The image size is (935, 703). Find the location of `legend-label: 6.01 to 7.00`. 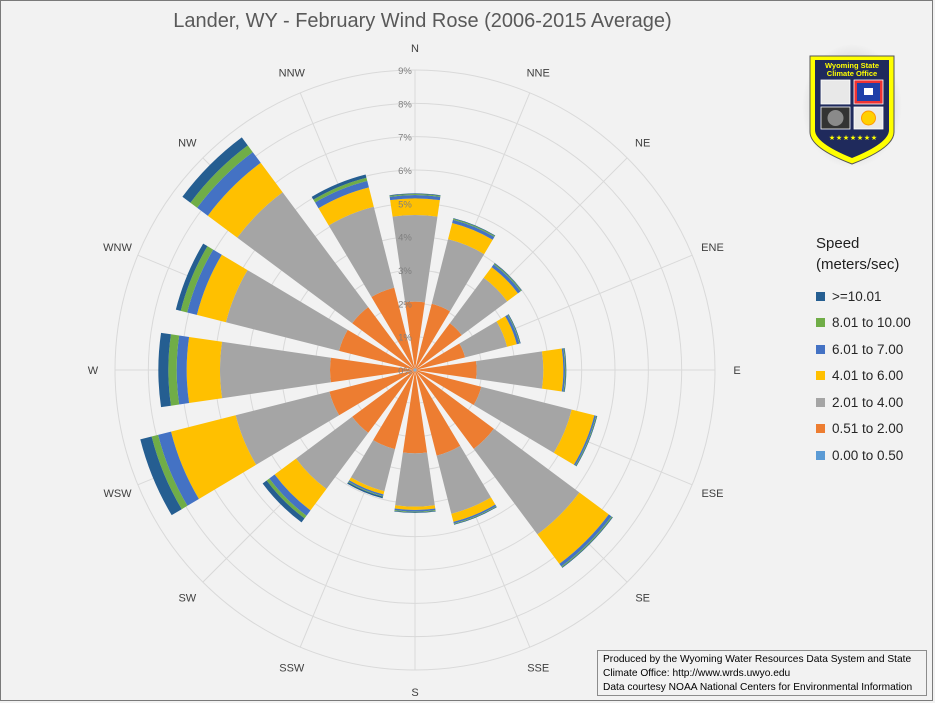

legend-label: 6.01 to 7.00 is located at coordinates (868, 349).